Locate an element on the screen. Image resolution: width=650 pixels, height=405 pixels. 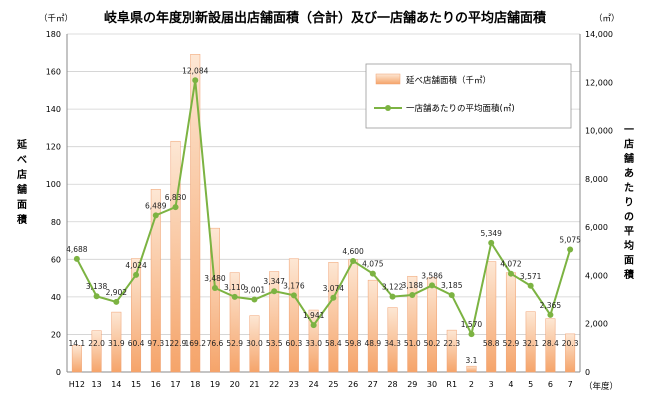
bar-data-label: 58.4 is located at coordinates (333, 343).